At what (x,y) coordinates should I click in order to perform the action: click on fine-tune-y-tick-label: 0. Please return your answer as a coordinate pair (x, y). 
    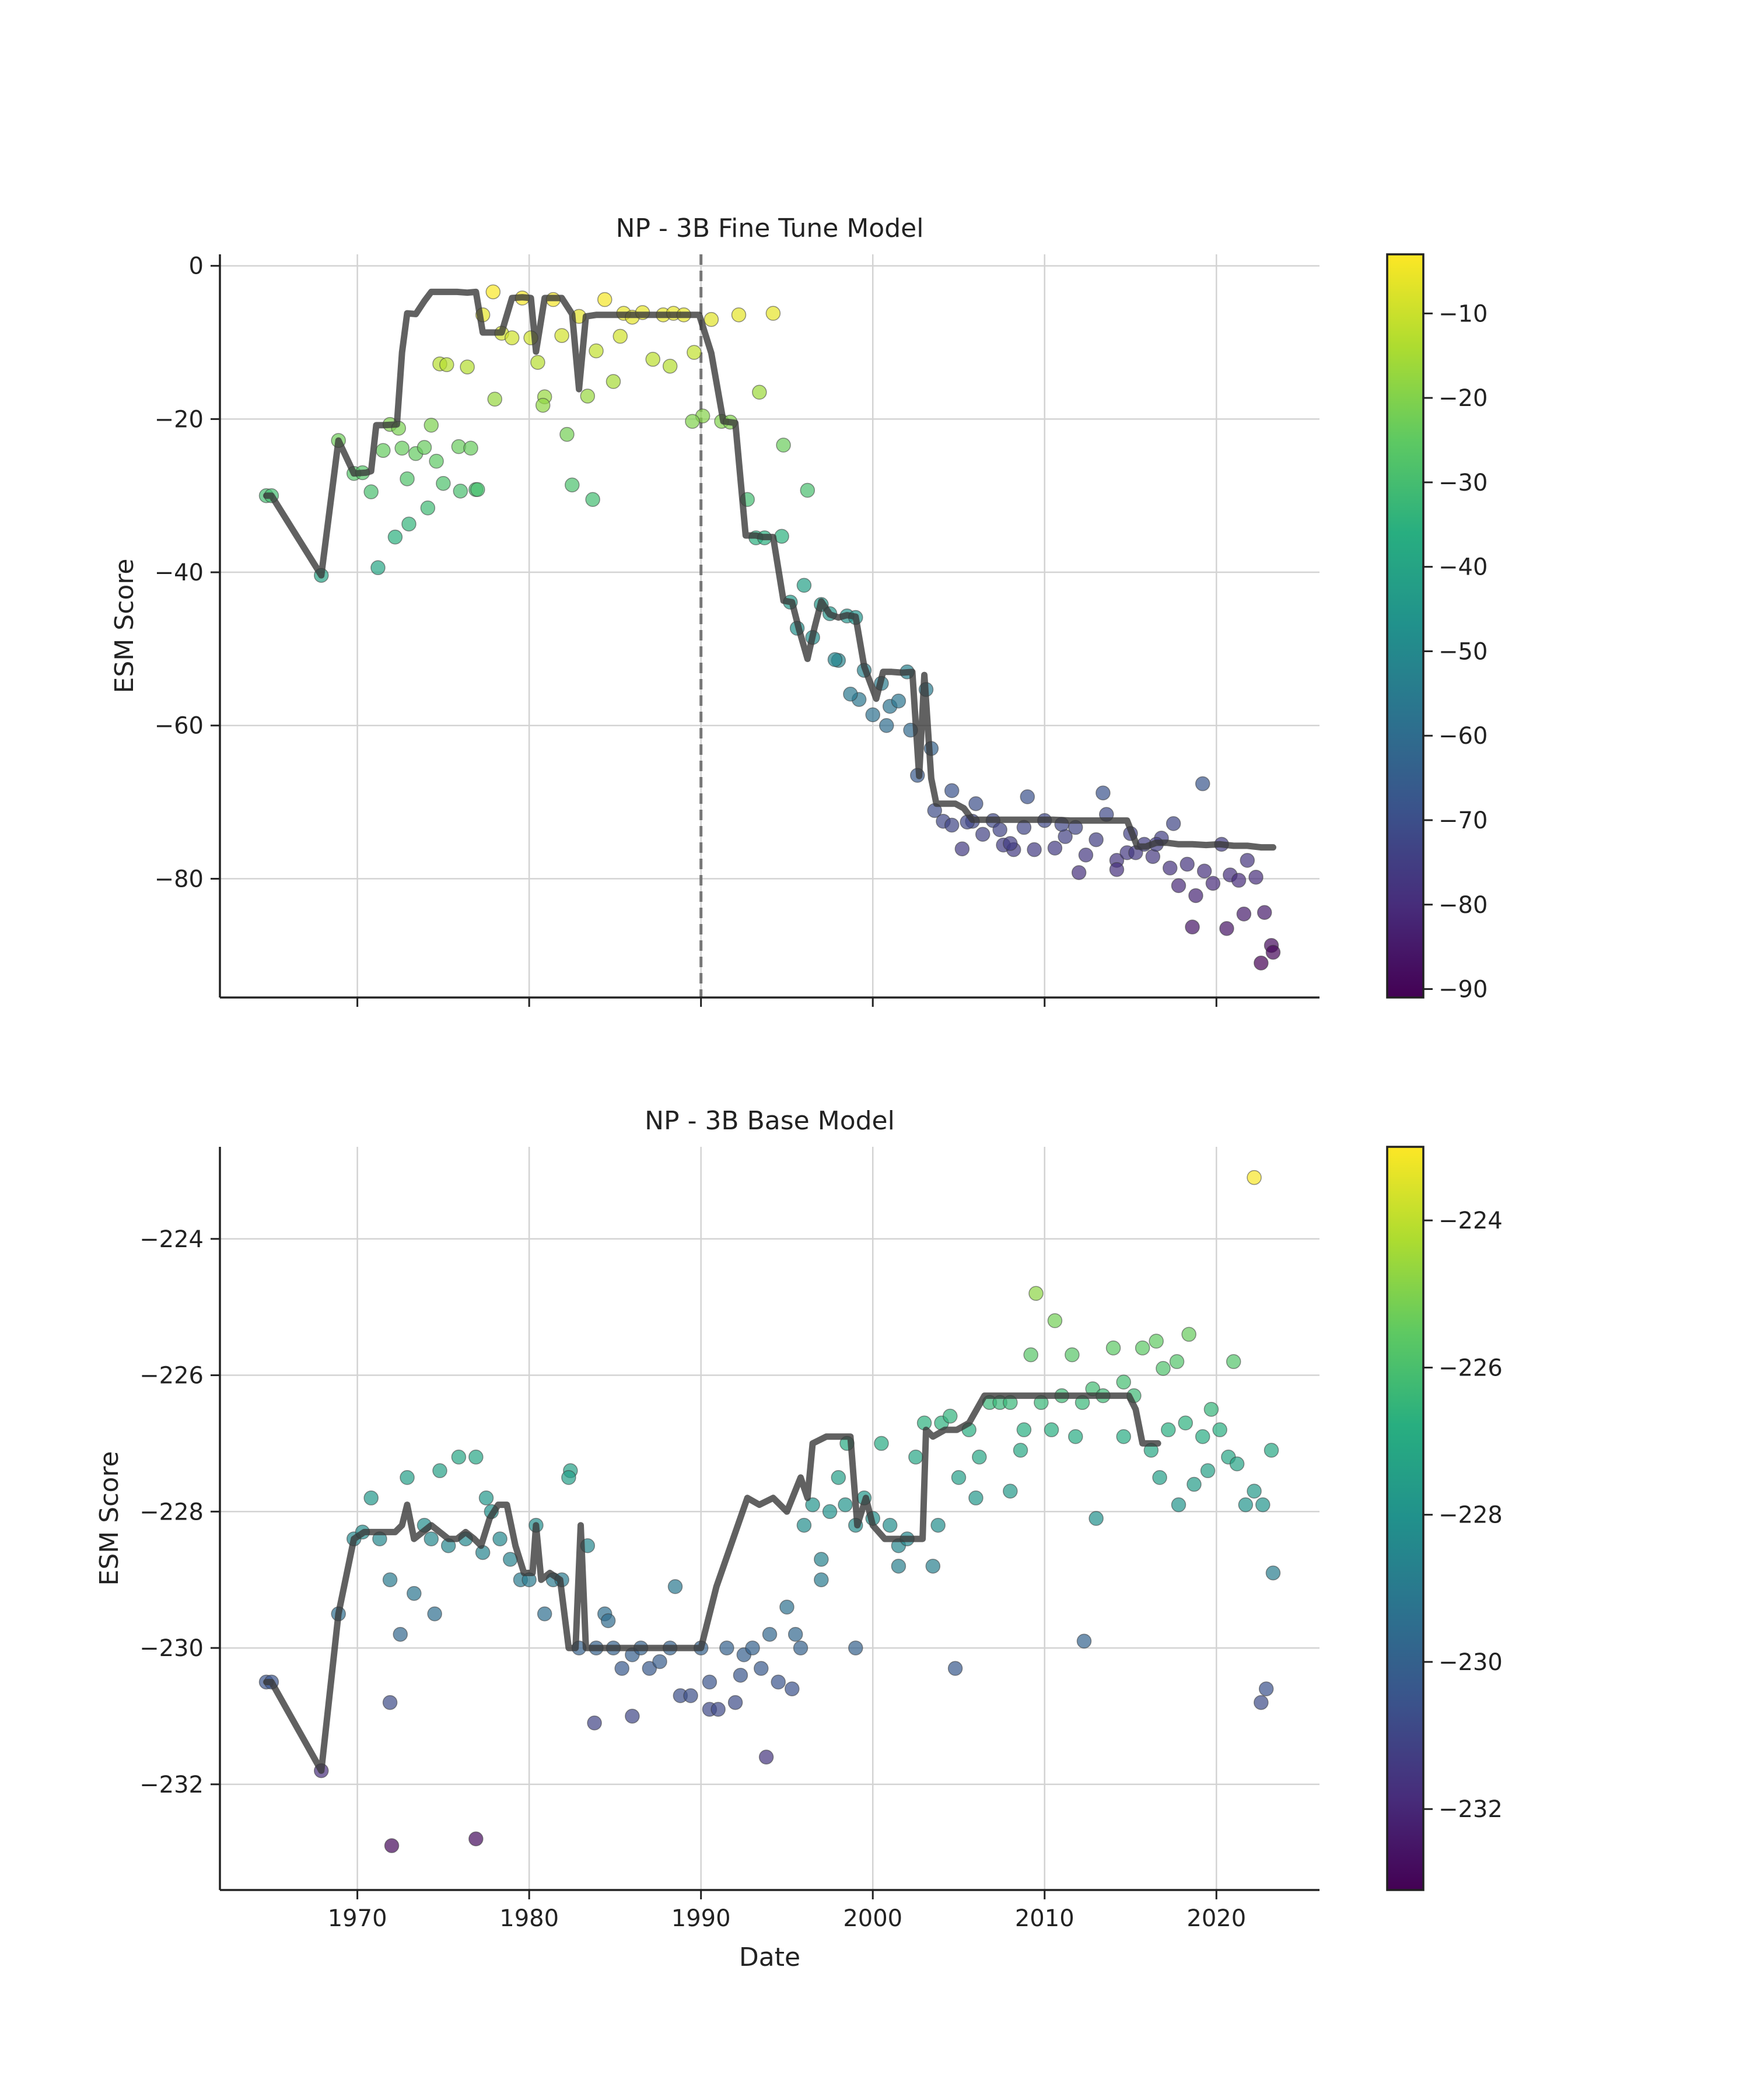
    Looking at the image, I should click on (196, 266).